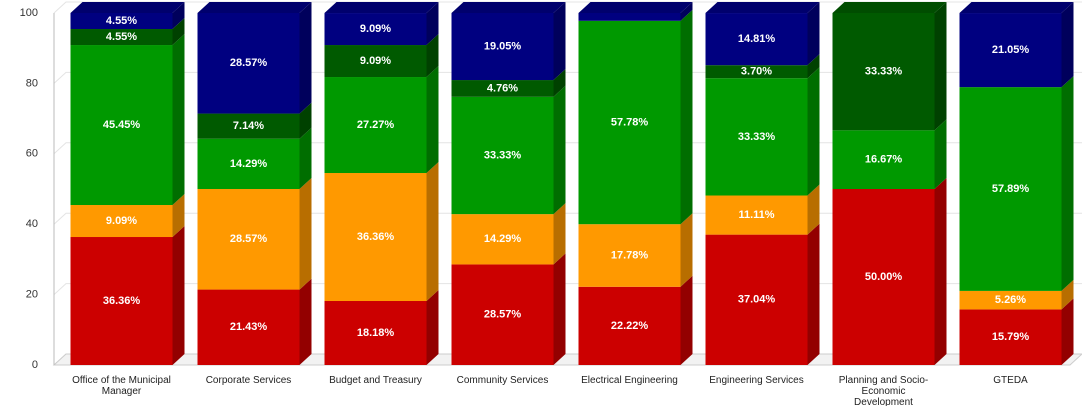  I want to click on data-label: 37.04%, so click(757, 300).